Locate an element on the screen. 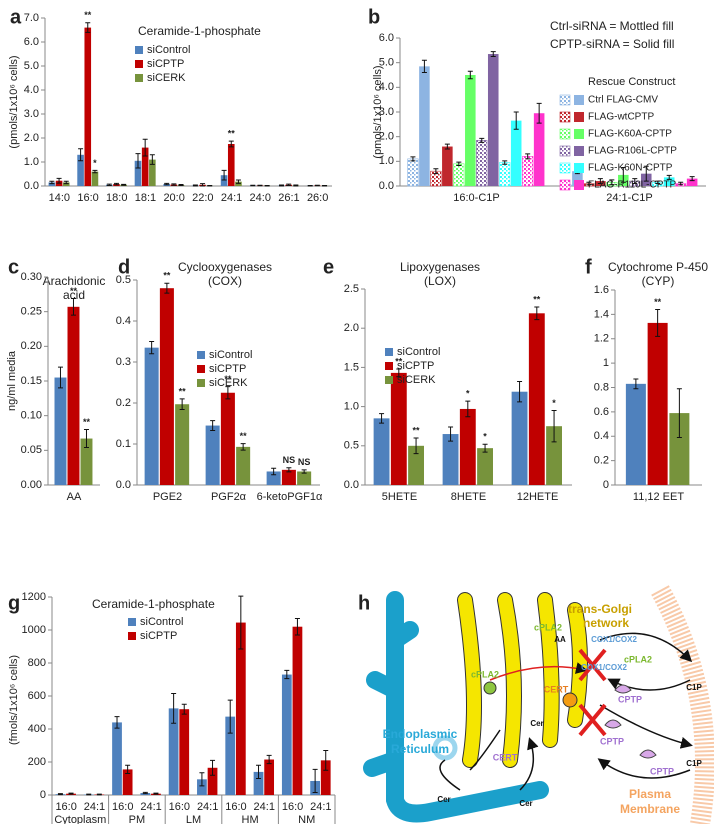  diagram is located at coordinates (538, 704).